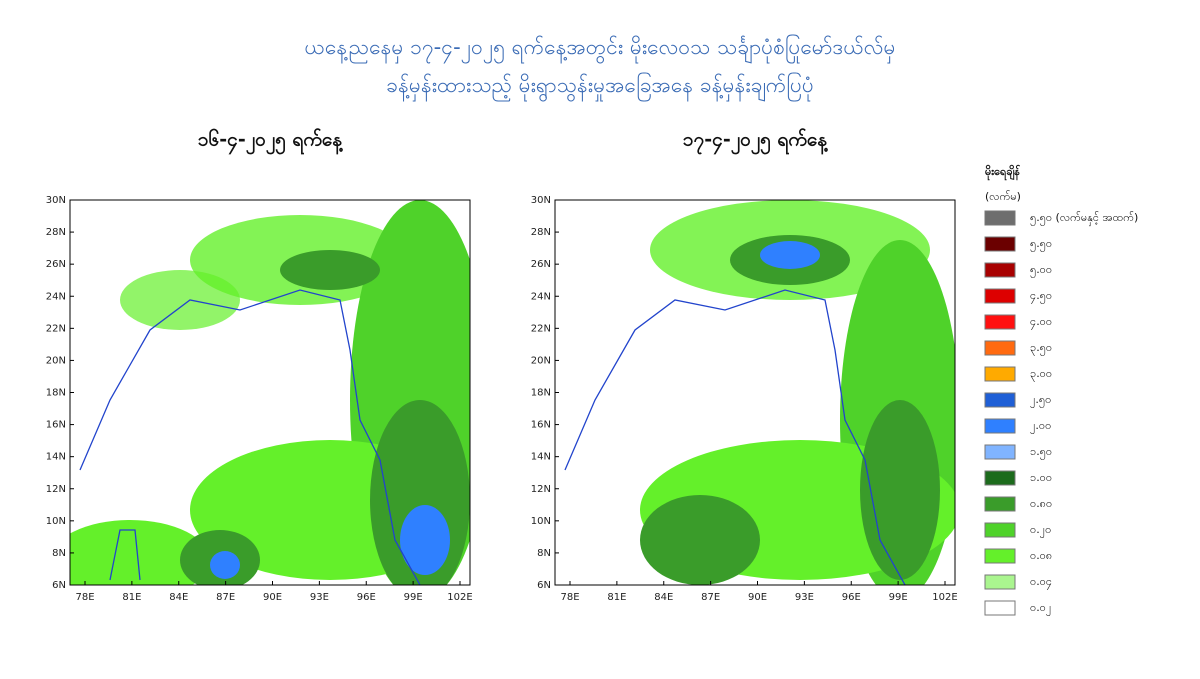  I want to click on legend-label: ၂.၀၀, so click(1040, 426).